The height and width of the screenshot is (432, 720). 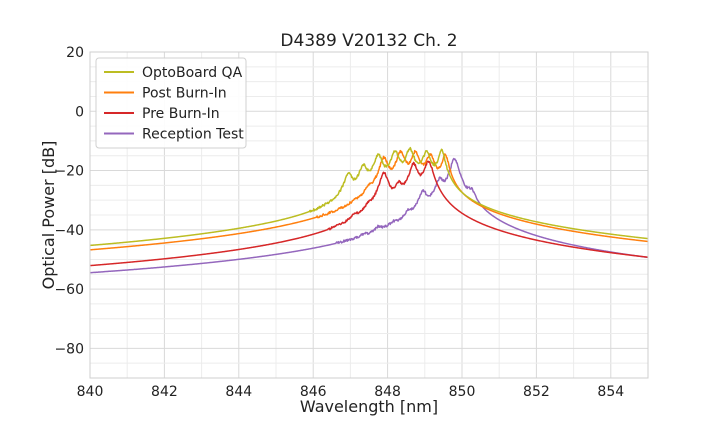 I want to click on x-tick-label: 852, so click(x=536, y=392).